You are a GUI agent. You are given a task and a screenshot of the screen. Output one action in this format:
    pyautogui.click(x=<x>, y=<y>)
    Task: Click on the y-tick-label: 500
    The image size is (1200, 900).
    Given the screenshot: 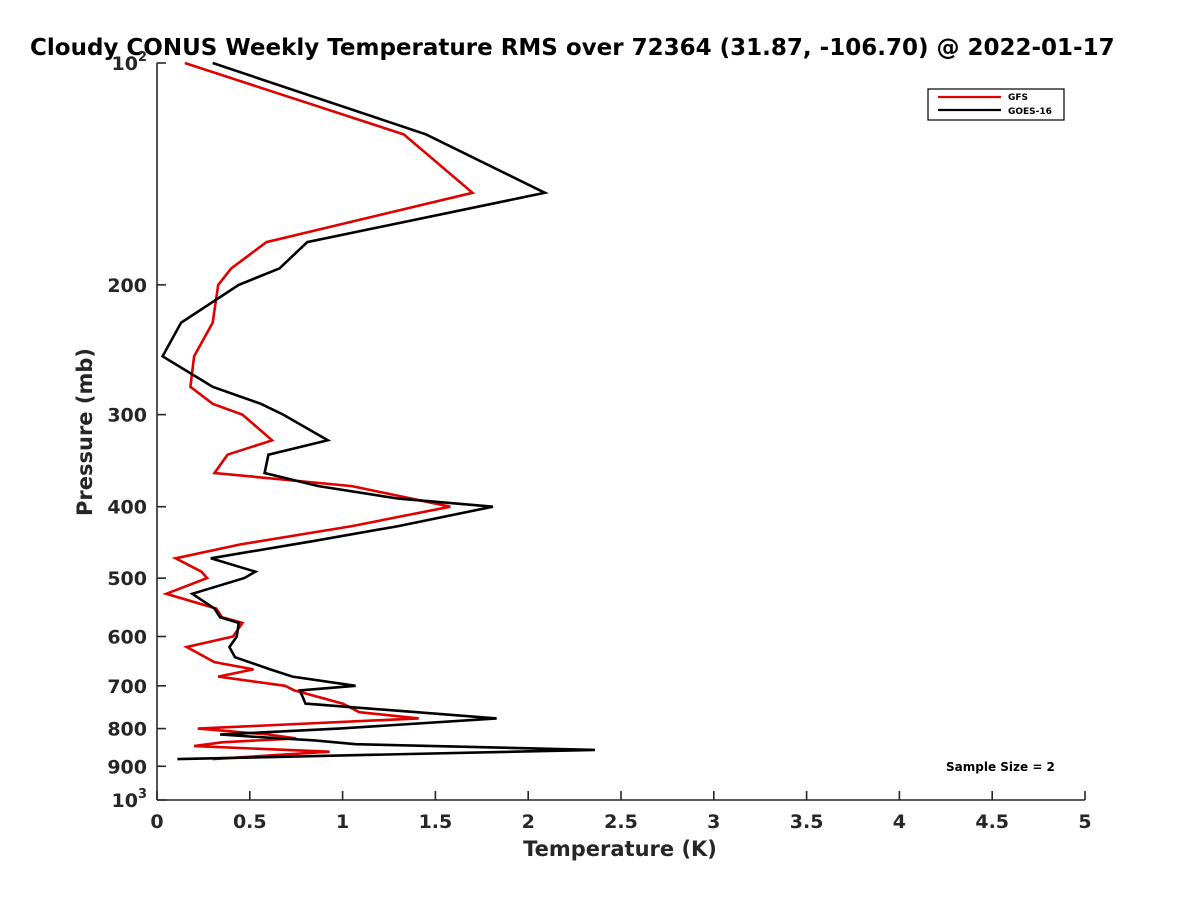 What is the action you would take?
    pyautogui.click(x=127, y=579)
    